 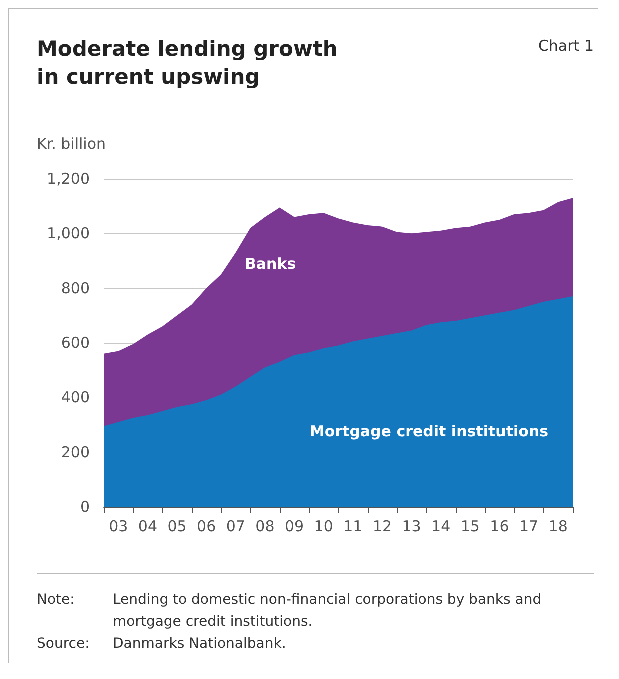 I want to click on series-label: Banks, so click(x=270, y=264).